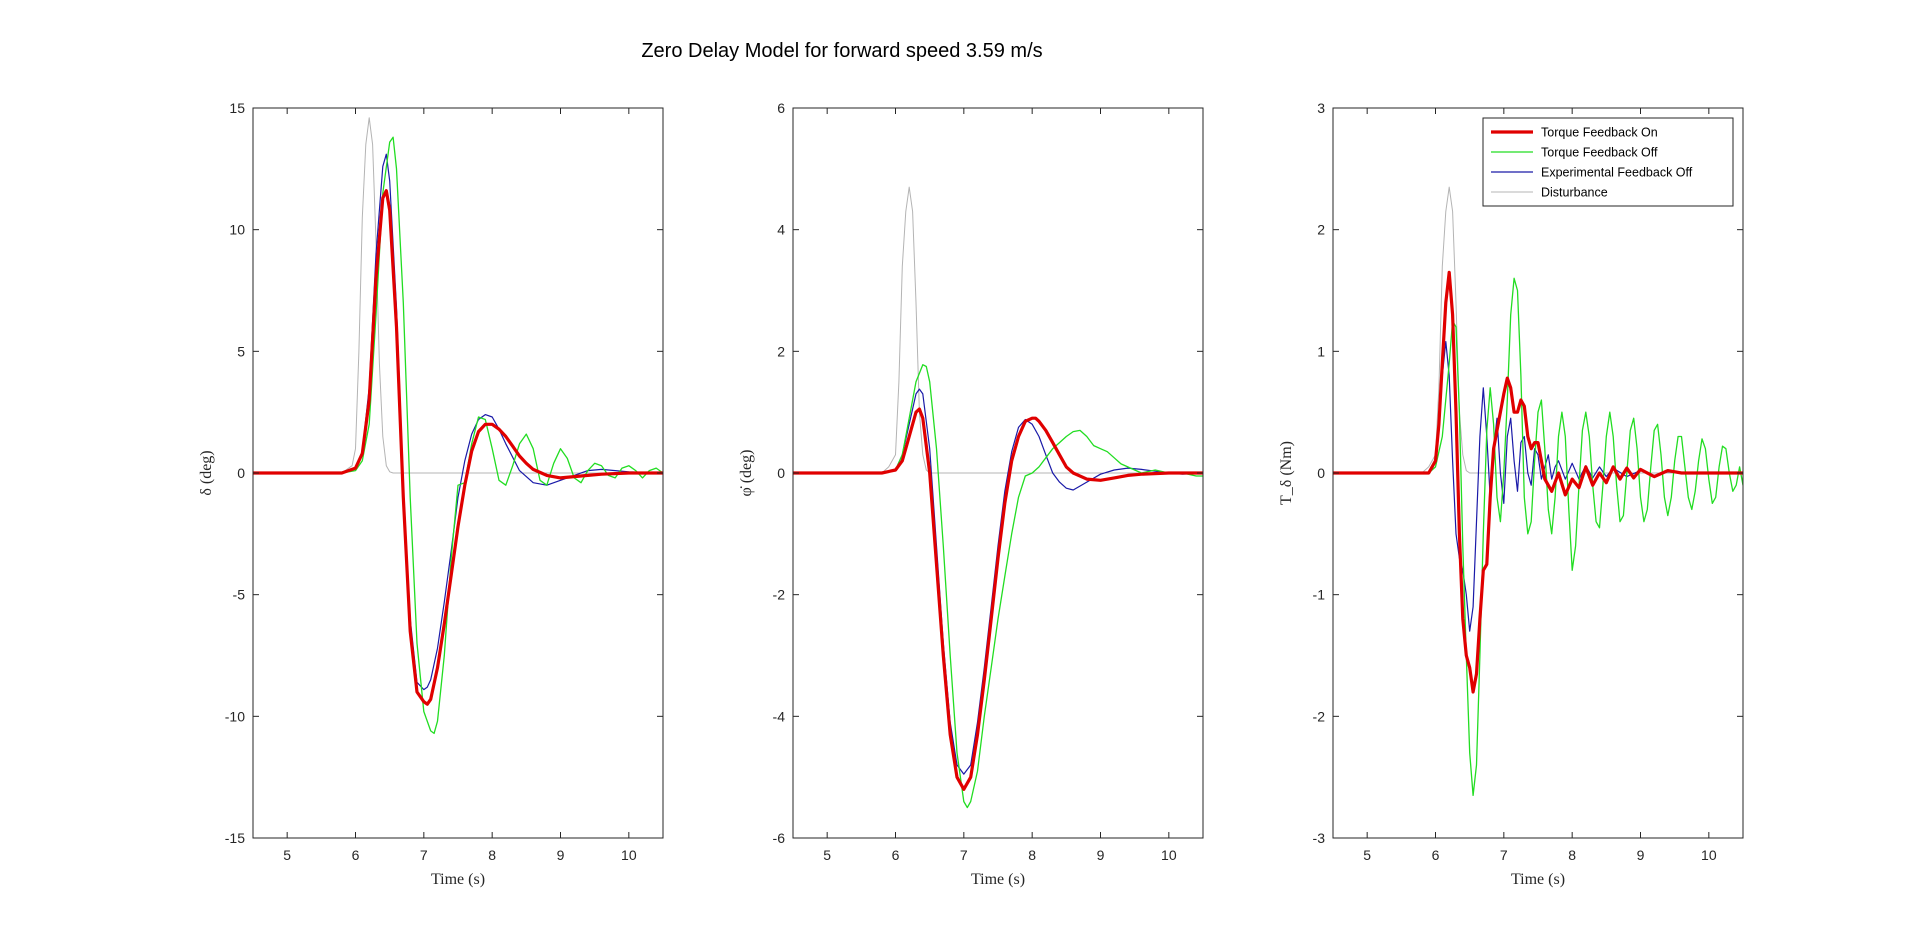  What do you see at coordinates (781, 108) in the screenshot?
I see `y-tick-label: 6` at bounding box center [781, 108].